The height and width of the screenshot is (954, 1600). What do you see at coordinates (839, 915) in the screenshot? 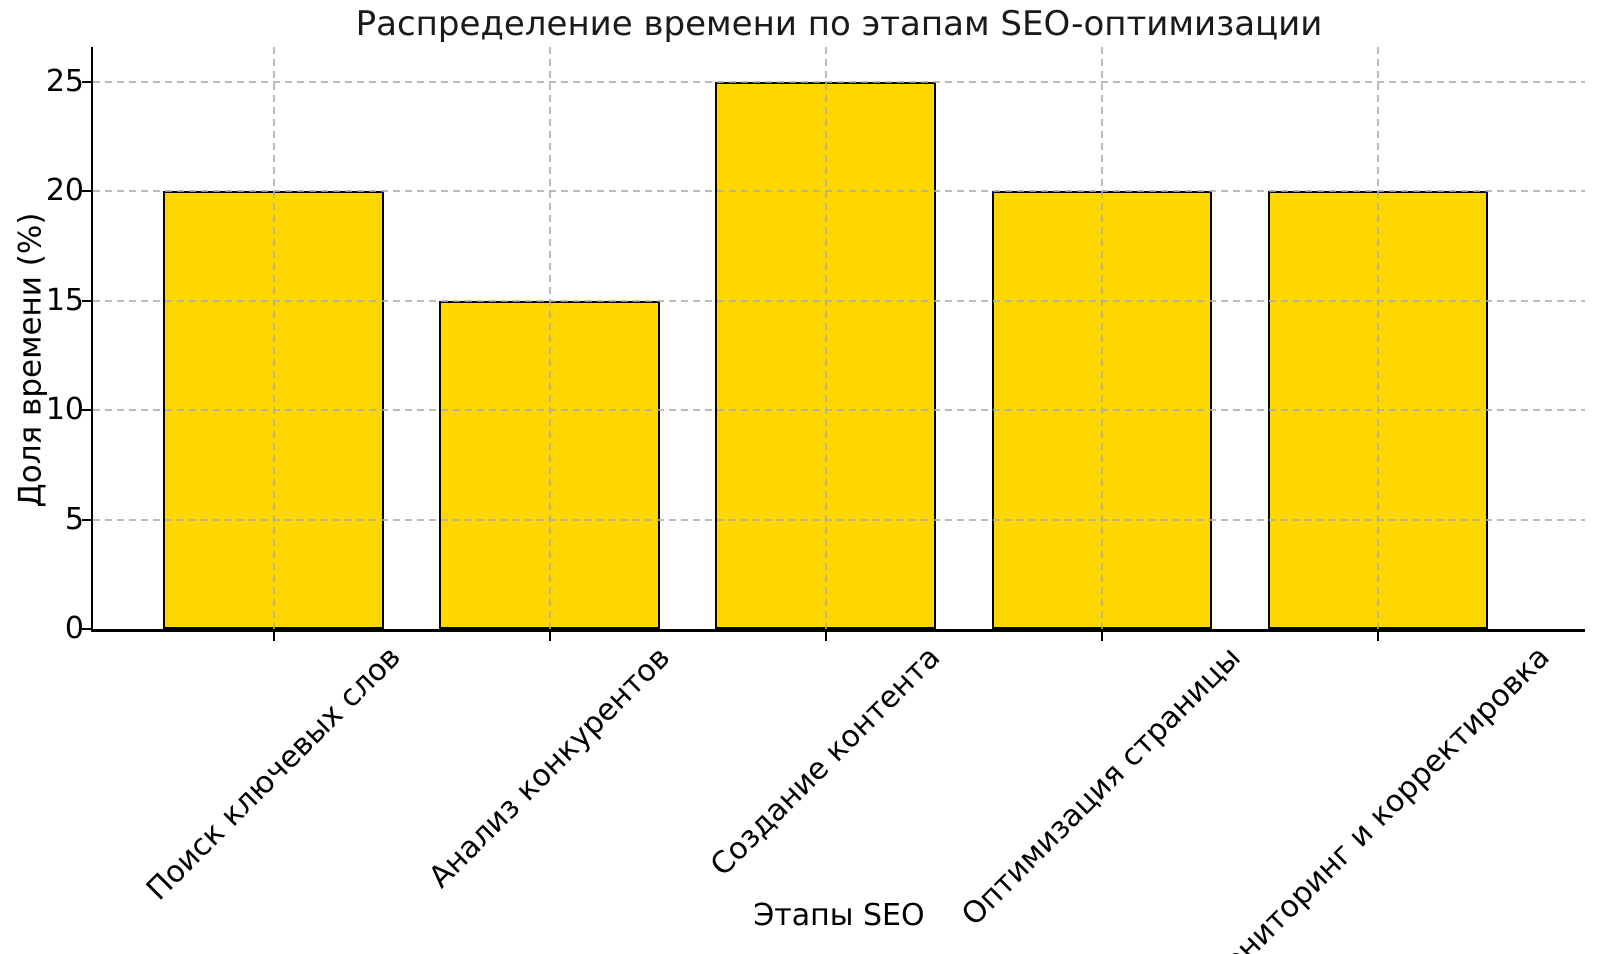
I see `x-axis-label: Этапы SEO` at bounding box center [839, 915].